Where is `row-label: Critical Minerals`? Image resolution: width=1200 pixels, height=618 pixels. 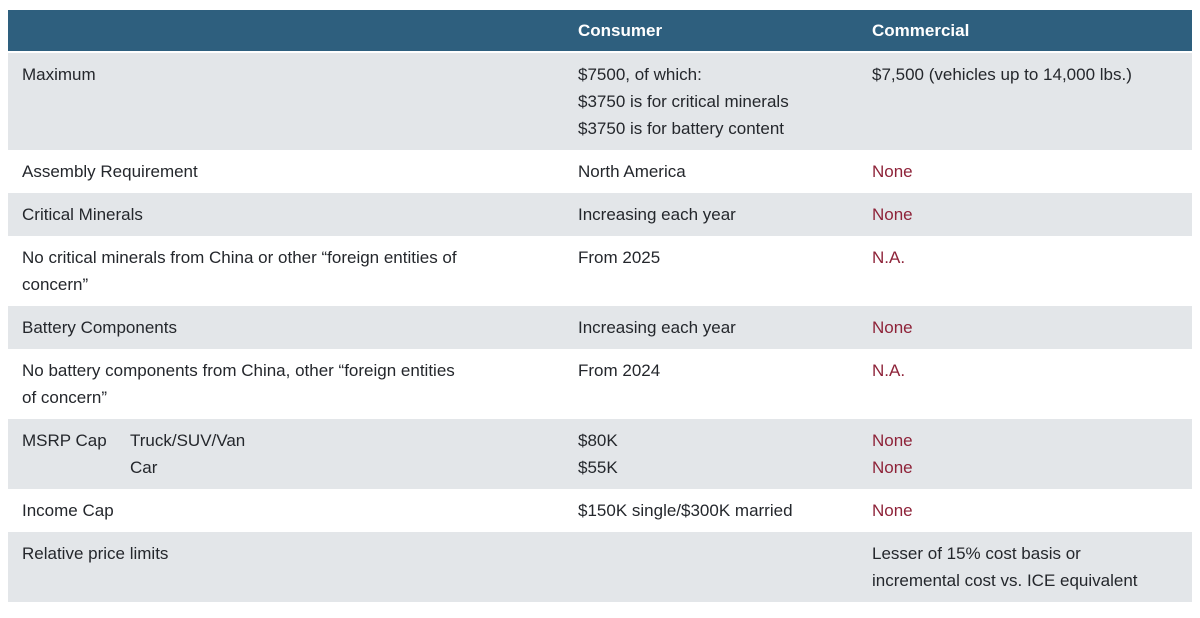
row-label: Critical Minerals is located at coordinates (82, 214).